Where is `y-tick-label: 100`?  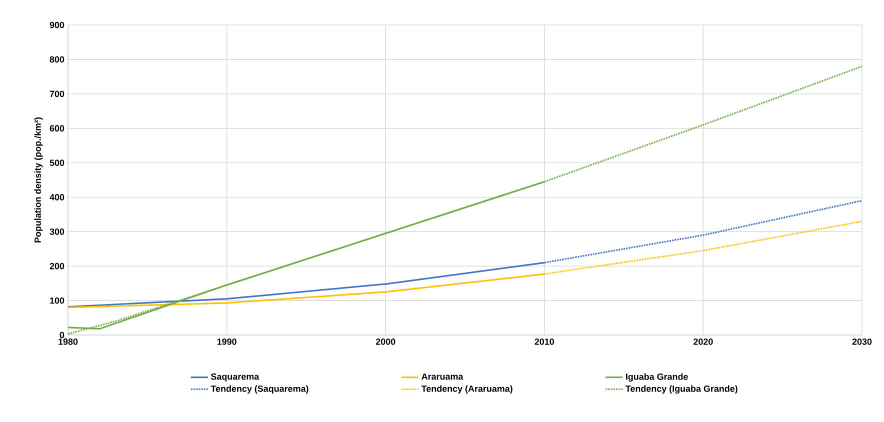
y-tick-label: 100 is located at coordinates (57, 300).